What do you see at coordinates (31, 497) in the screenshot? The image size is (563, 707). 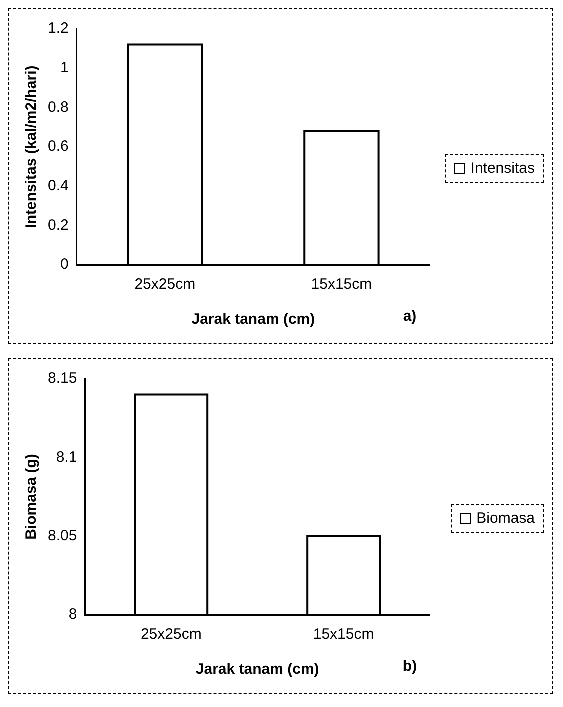 I see `y-axis-title: Biomasa (g)` at bounding box center [31, 497].